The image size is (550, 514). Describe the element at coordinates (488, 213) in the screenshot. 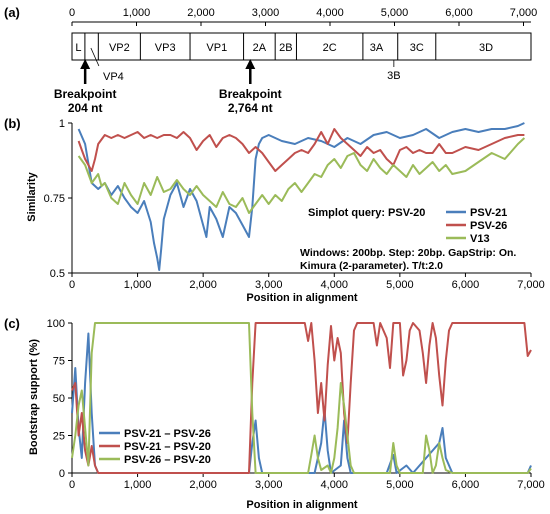

I see `legend-entry: PSV-21` at that location.